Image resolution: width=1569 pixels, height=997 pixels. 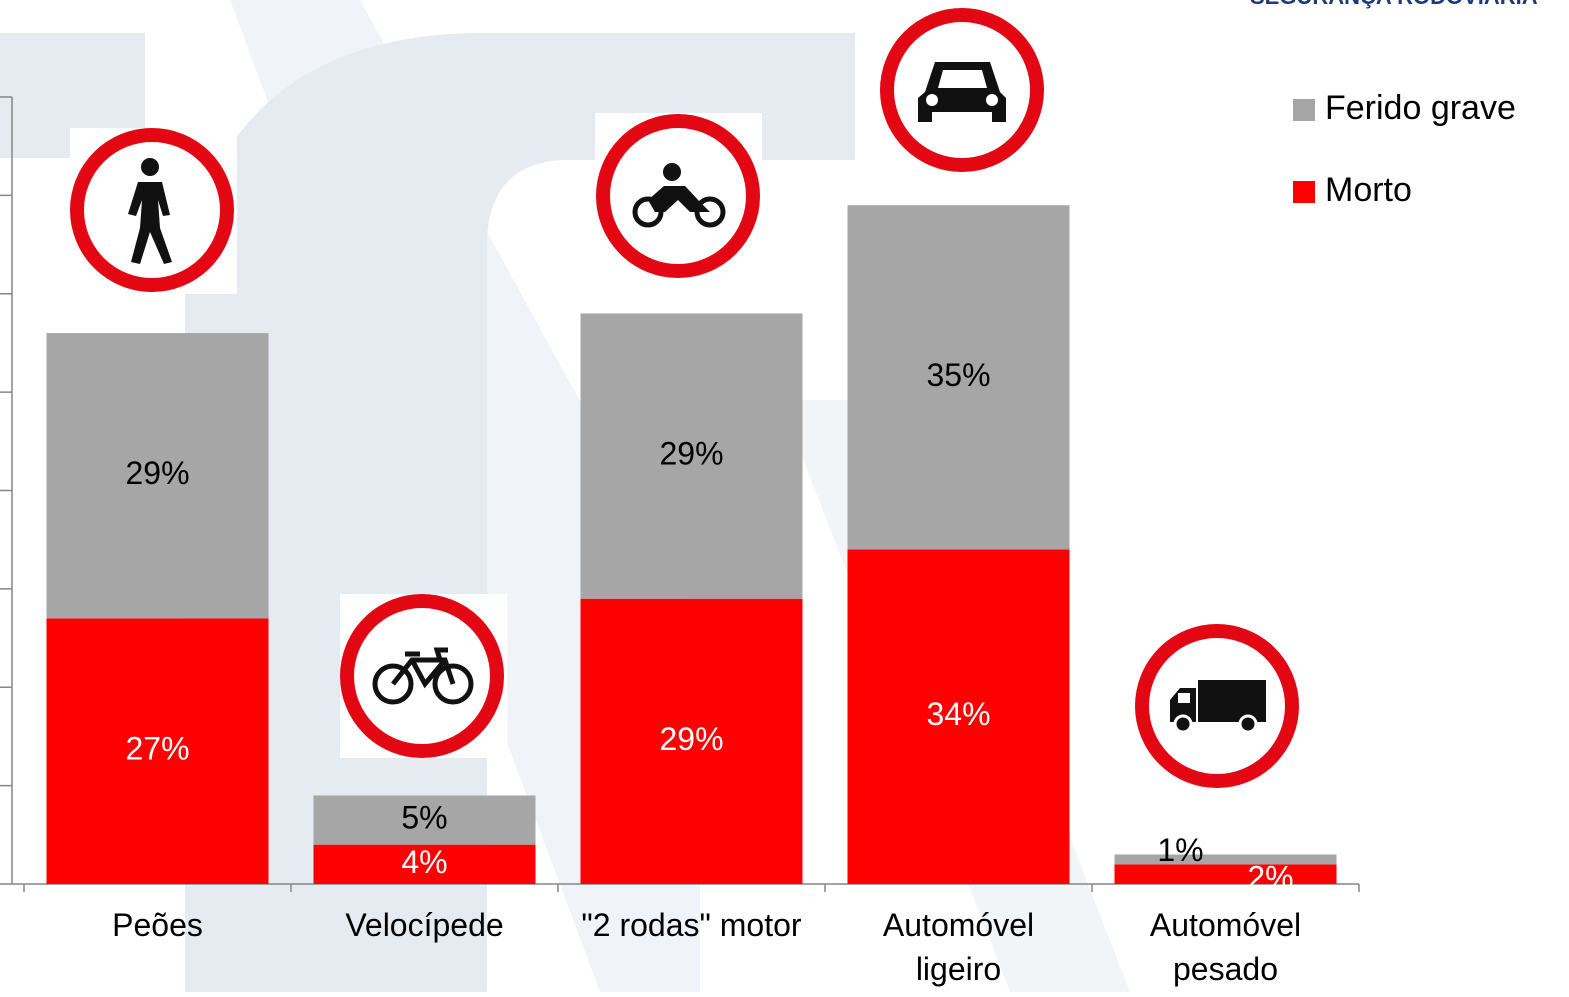 I want to click on data-label: 27%, so click(x=157, y=749).